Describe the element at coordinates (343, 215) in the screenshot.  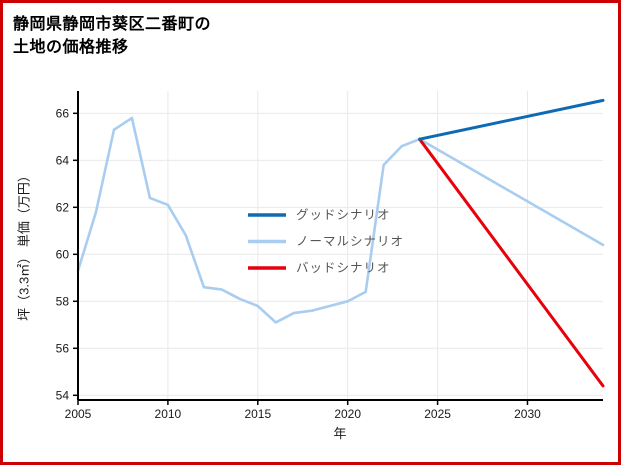
I see `legend-label-グッドシナリオ: グッドシナリオ` at that location.